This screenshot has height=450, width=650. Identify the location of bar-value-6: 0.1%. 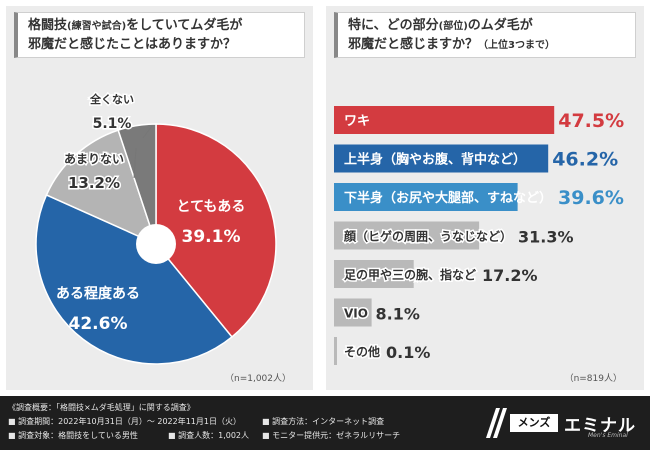
(408, 352).